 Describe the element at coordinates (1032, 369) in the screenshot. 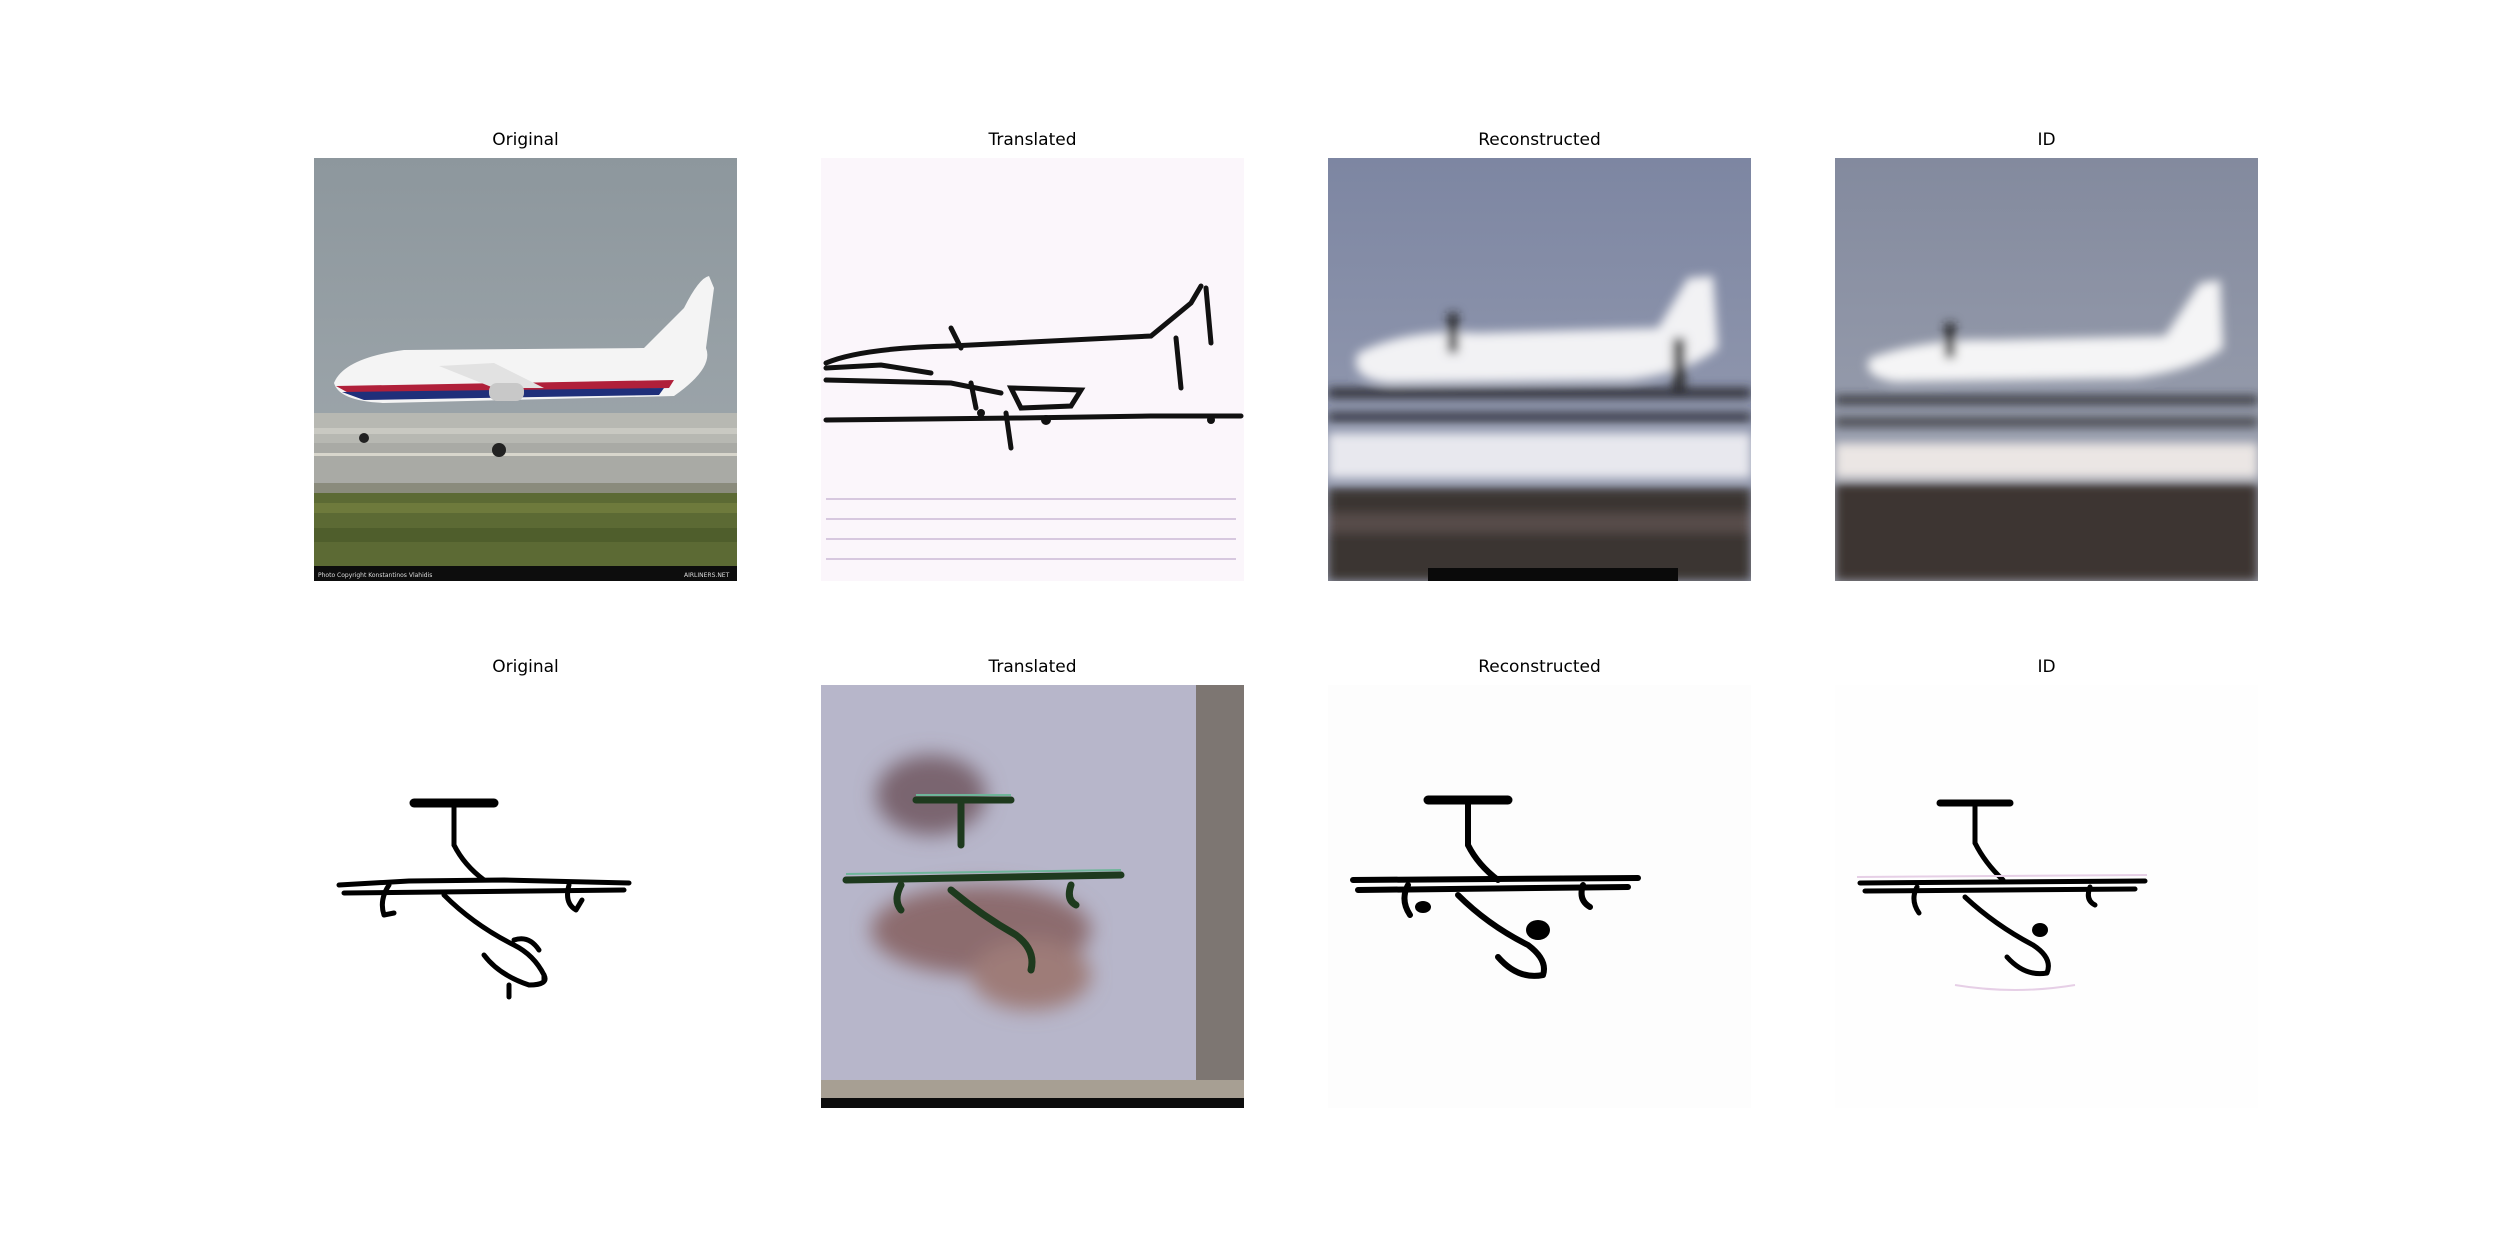

I see `airliner-sketch-image` at that location.